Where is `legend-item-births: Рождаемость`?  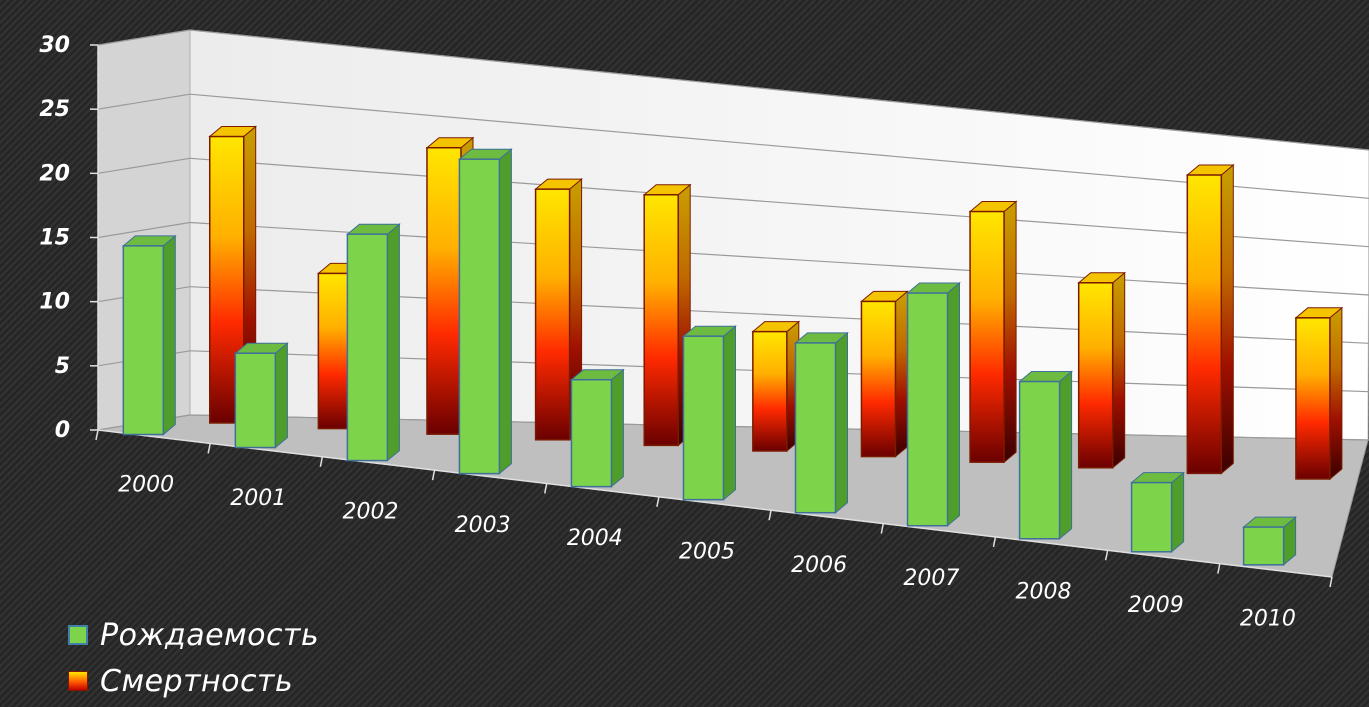
legend-item-births: Рождаемость is located at coordinates (193, 635).